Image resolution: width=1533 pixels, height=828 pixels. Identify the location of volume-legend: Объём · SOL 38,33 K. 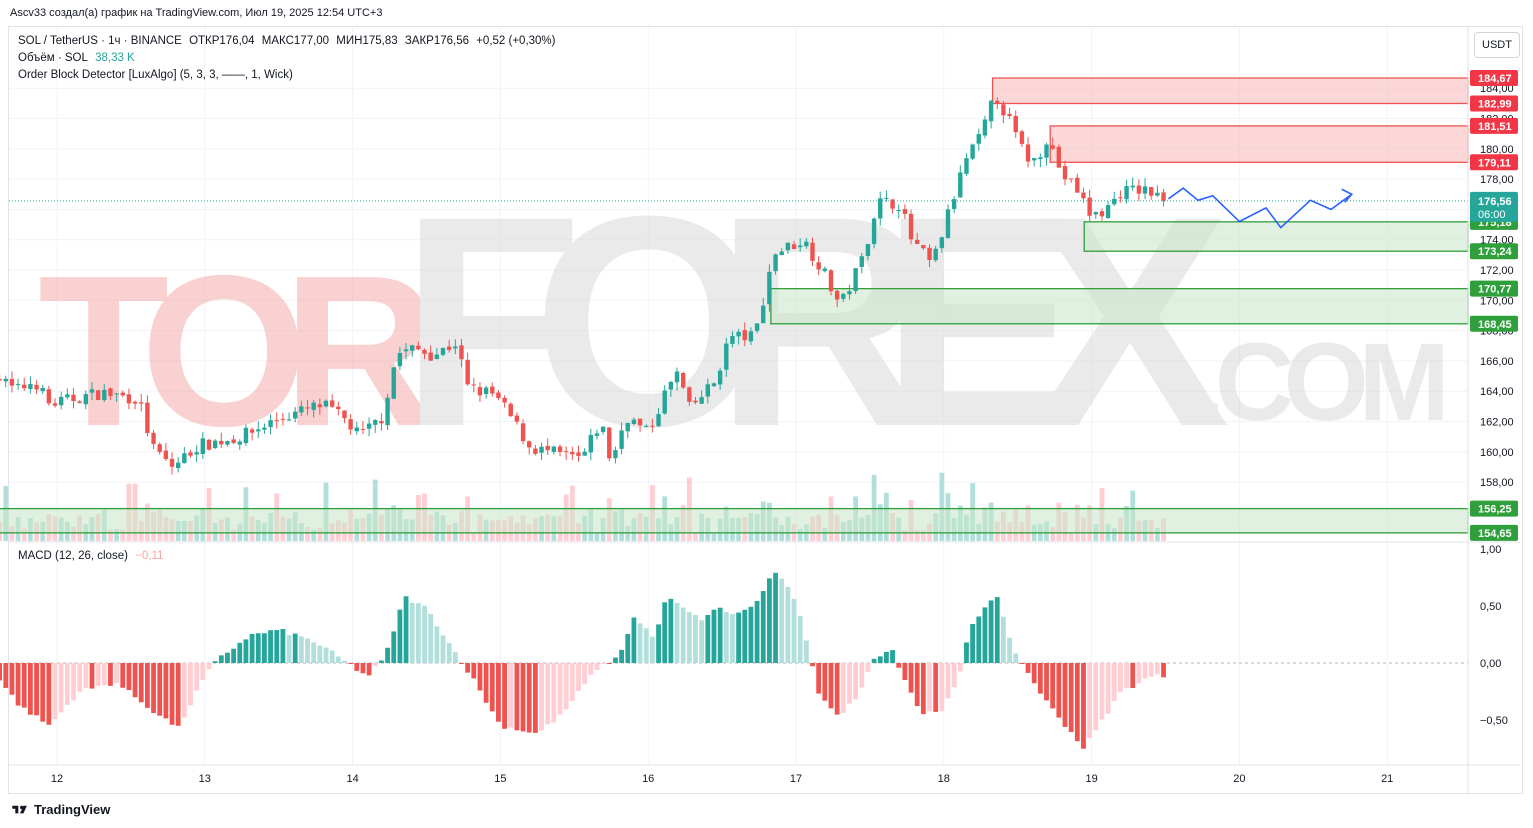
(78, 58).